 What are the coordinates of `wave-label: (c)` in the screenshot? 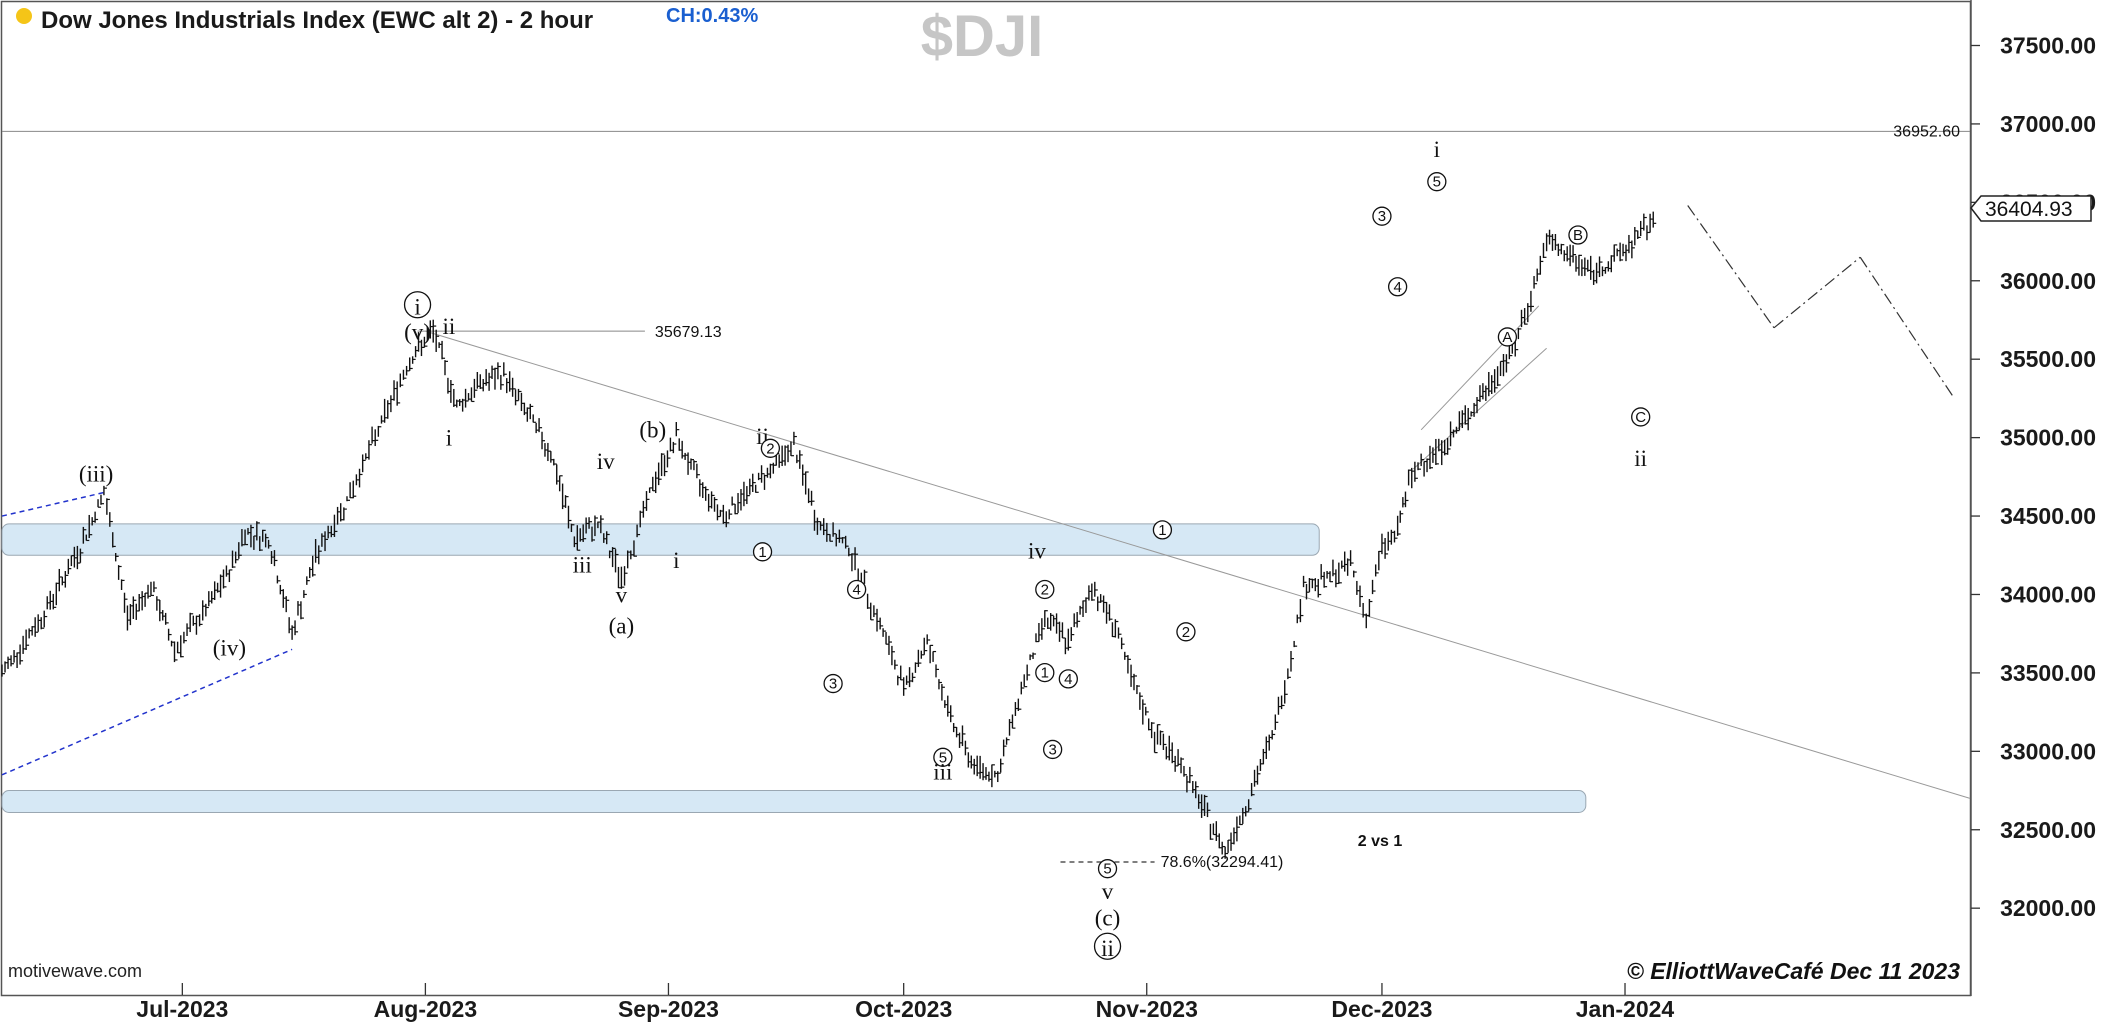 It's located at (1108, 917).